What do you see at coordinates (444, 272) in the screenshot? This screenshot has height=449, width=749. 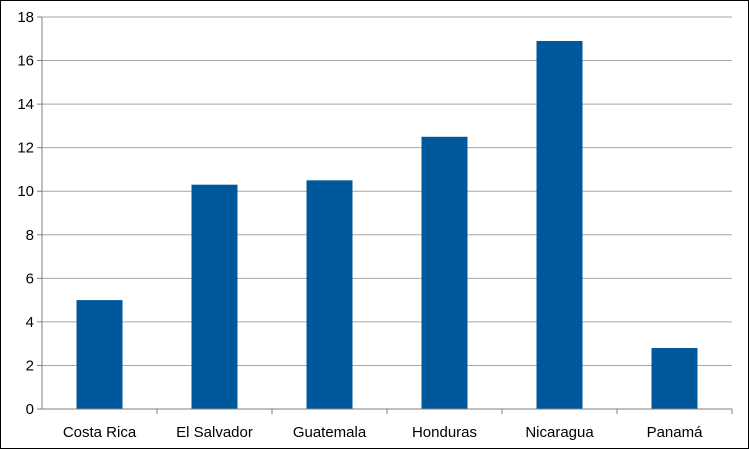 I see `bar-honduras` at bounding box center [444, 272].